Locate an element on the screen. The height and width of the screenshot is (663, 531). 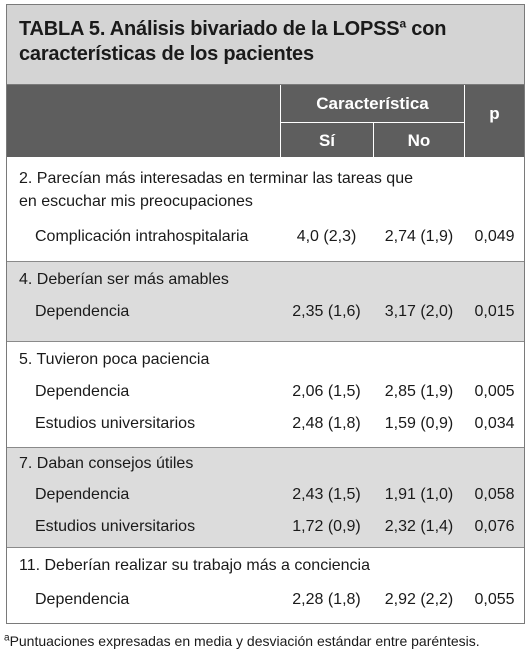
question-label: 5. Tuvieron poca paciencia is located at coordinates (114, 359).